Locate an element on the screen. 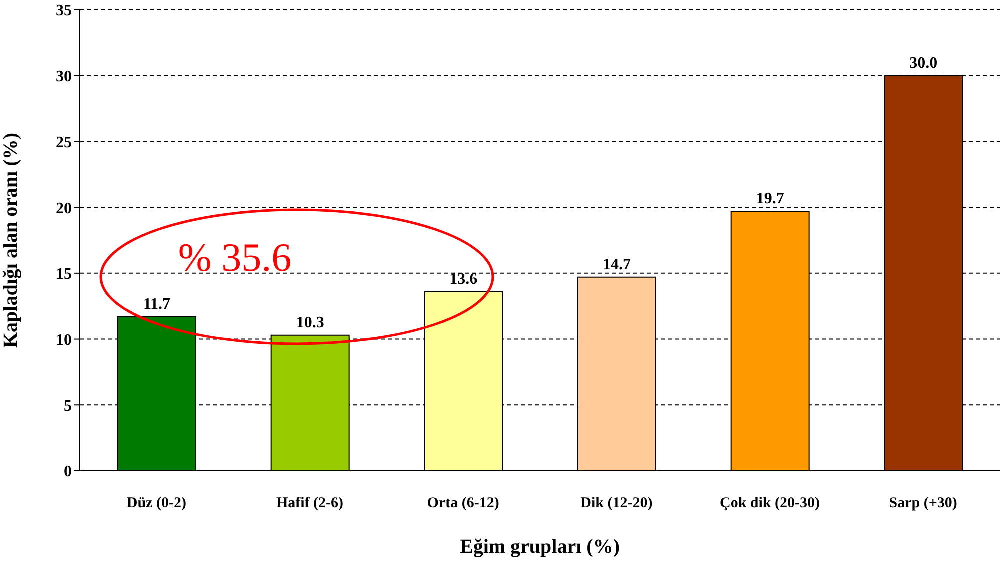 Image resolution: width=1000 pixels, height=565 pixels. y-tick-label: 0 is located at coordinates (68, 472).